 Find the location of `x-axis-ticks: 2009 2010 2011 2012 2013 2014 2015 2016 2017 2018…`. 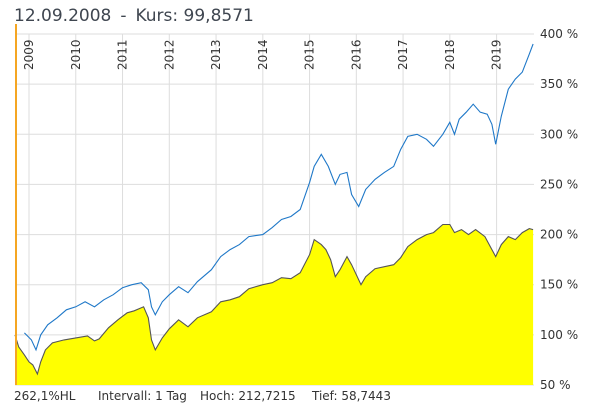

x-axis-ticks: 2009 2010 2011 2012 2013 2014 2015 2016 2017 2018… is located at coordinates (263, 54).